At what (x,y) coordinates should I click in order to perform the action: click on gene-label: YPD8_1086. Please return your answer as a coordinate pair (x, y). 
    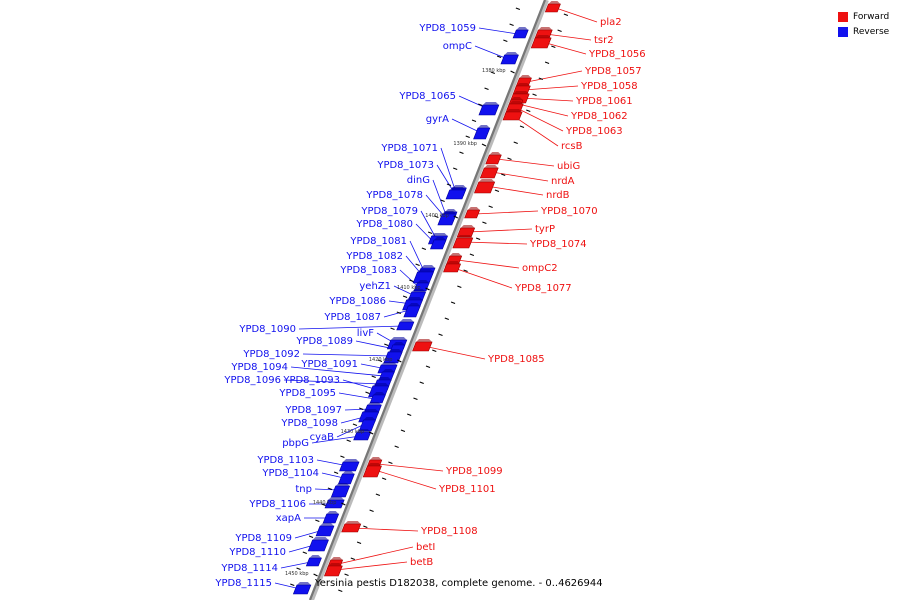
    Looking at the image, I should click on (357, 301).